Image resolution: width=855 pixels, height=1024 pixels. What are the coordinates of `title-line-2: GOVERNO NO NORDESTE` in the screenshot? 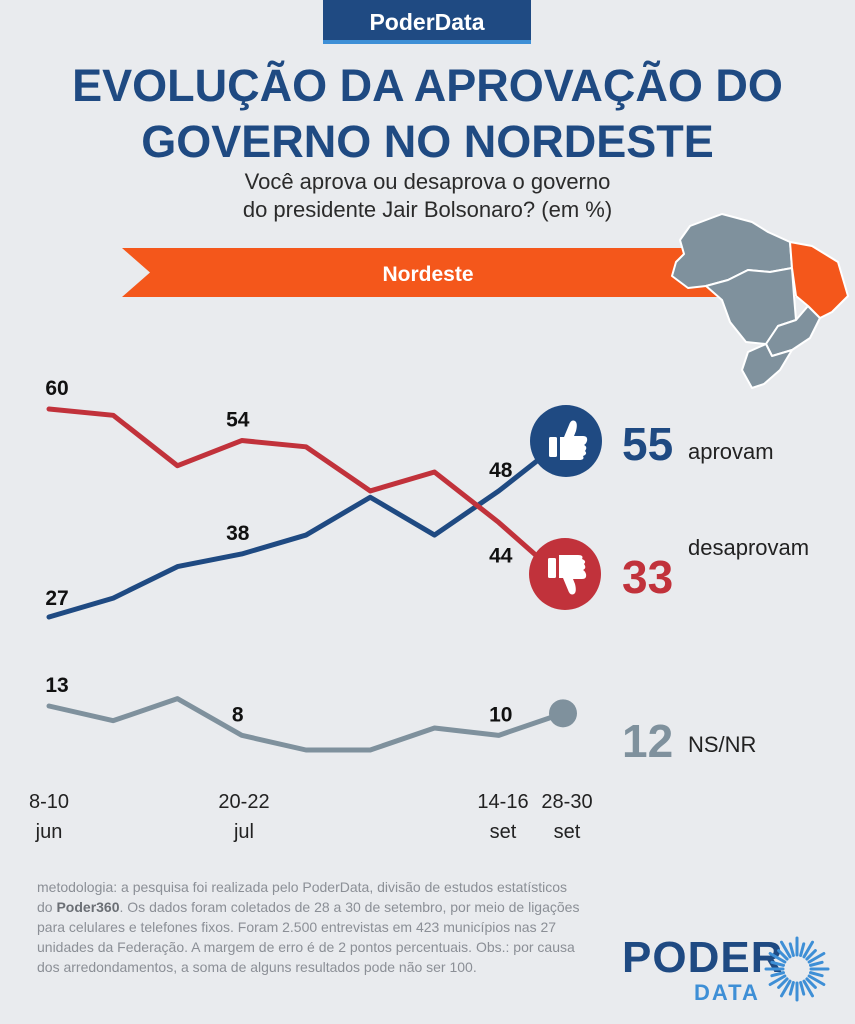 It's located at (427, 141).